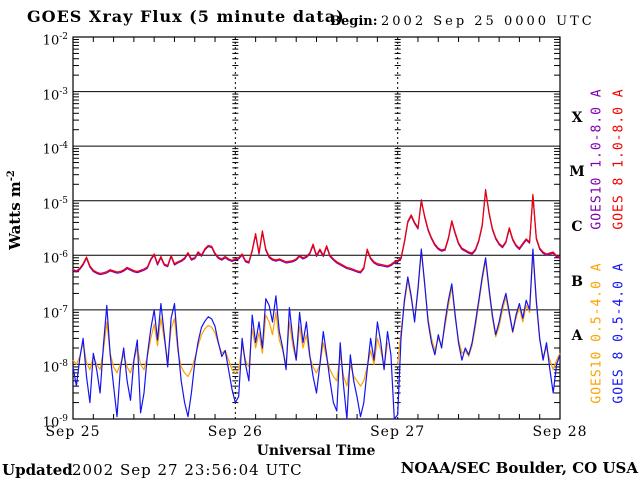 This screenshot has width=640, height=480. What do you see at coordinates (235, 432) in the screenshot?
I see `x-day-label: Sep 26` at bounding box center [235, 432].